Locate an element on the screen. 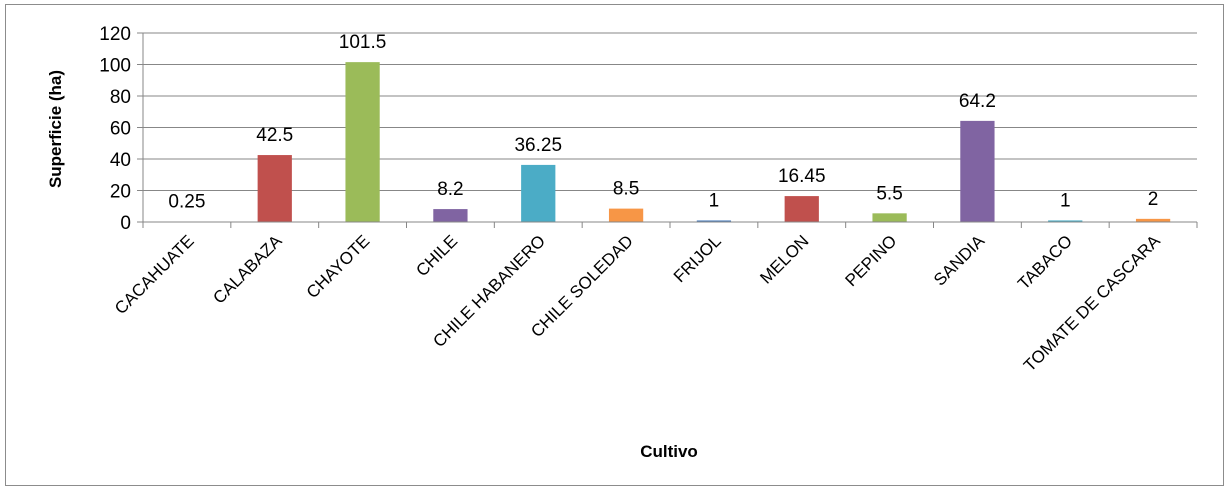 The width and height of the screenshot is (1230, 490). data-label: 8.2 is located at coordinates (450, 189).